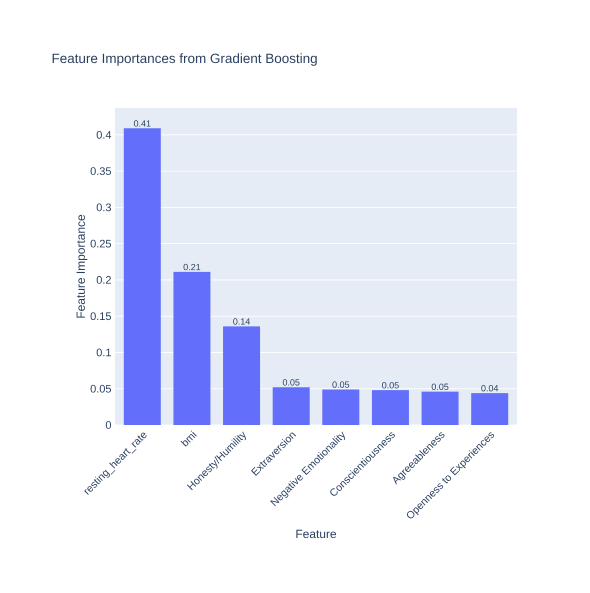  Describe the element at coordinates (142, 123) in the screenshot. I see `data-label: 0.41` at that location.